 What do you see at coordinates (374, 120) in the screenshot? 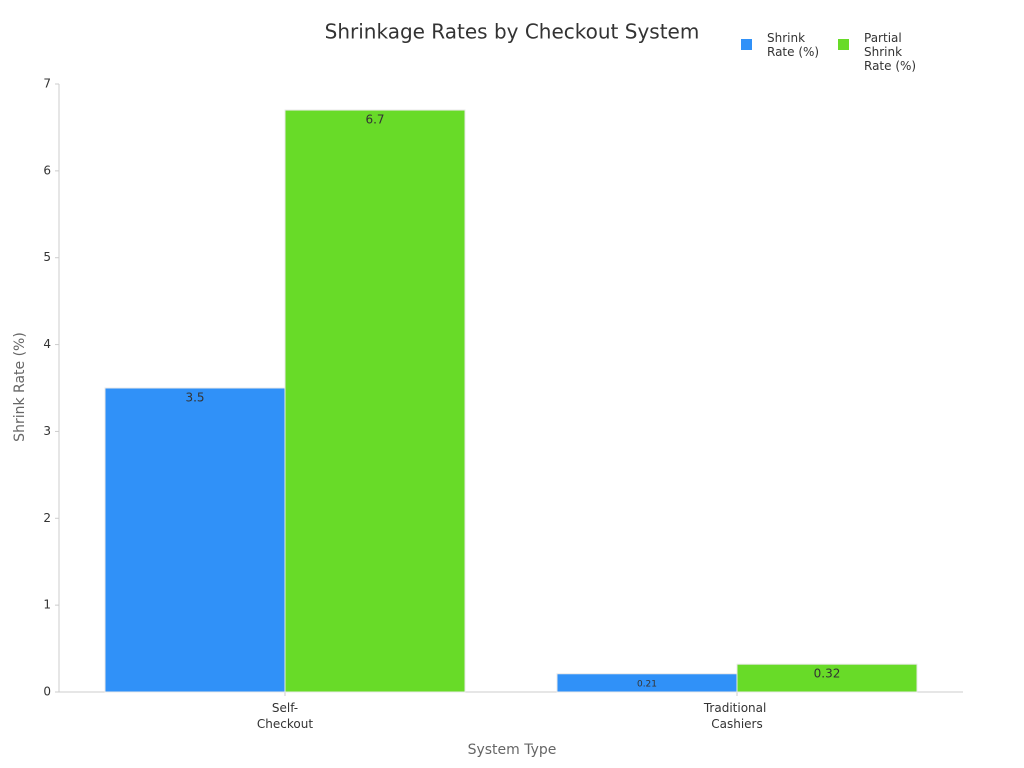
I see `value-label: 6.7` at bounding box center [374, 120].